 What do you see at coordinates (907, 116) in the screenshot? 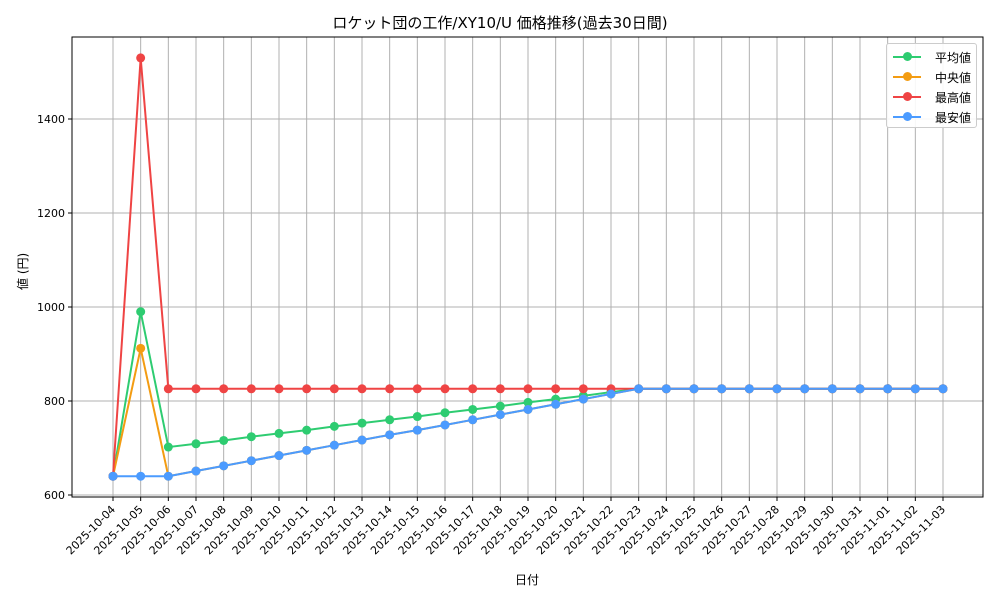
I see `legend-swatch-min-icon` at bounding box center [907, 116].